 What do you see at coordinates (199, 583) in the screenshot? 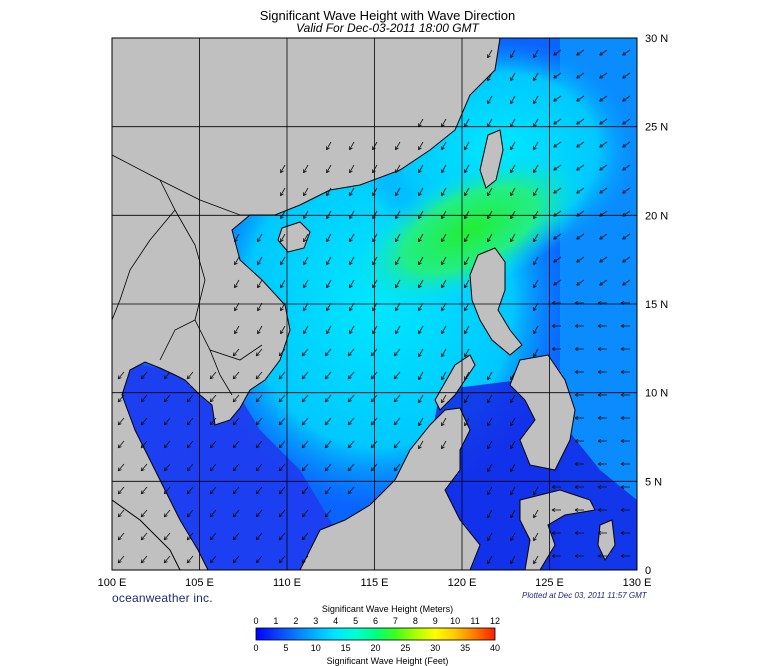
I see `longitude-label: 105 E` at bounding box center [199, 583].